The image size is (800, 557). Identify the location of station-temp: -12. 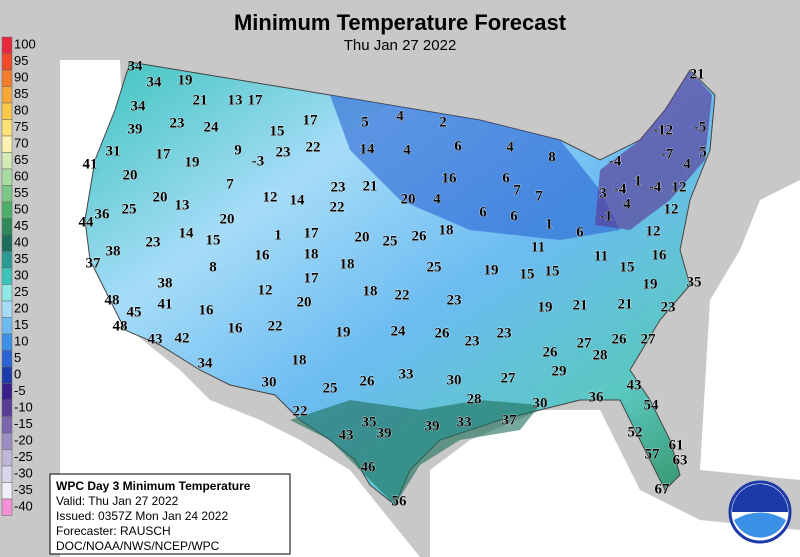
(663, 130).